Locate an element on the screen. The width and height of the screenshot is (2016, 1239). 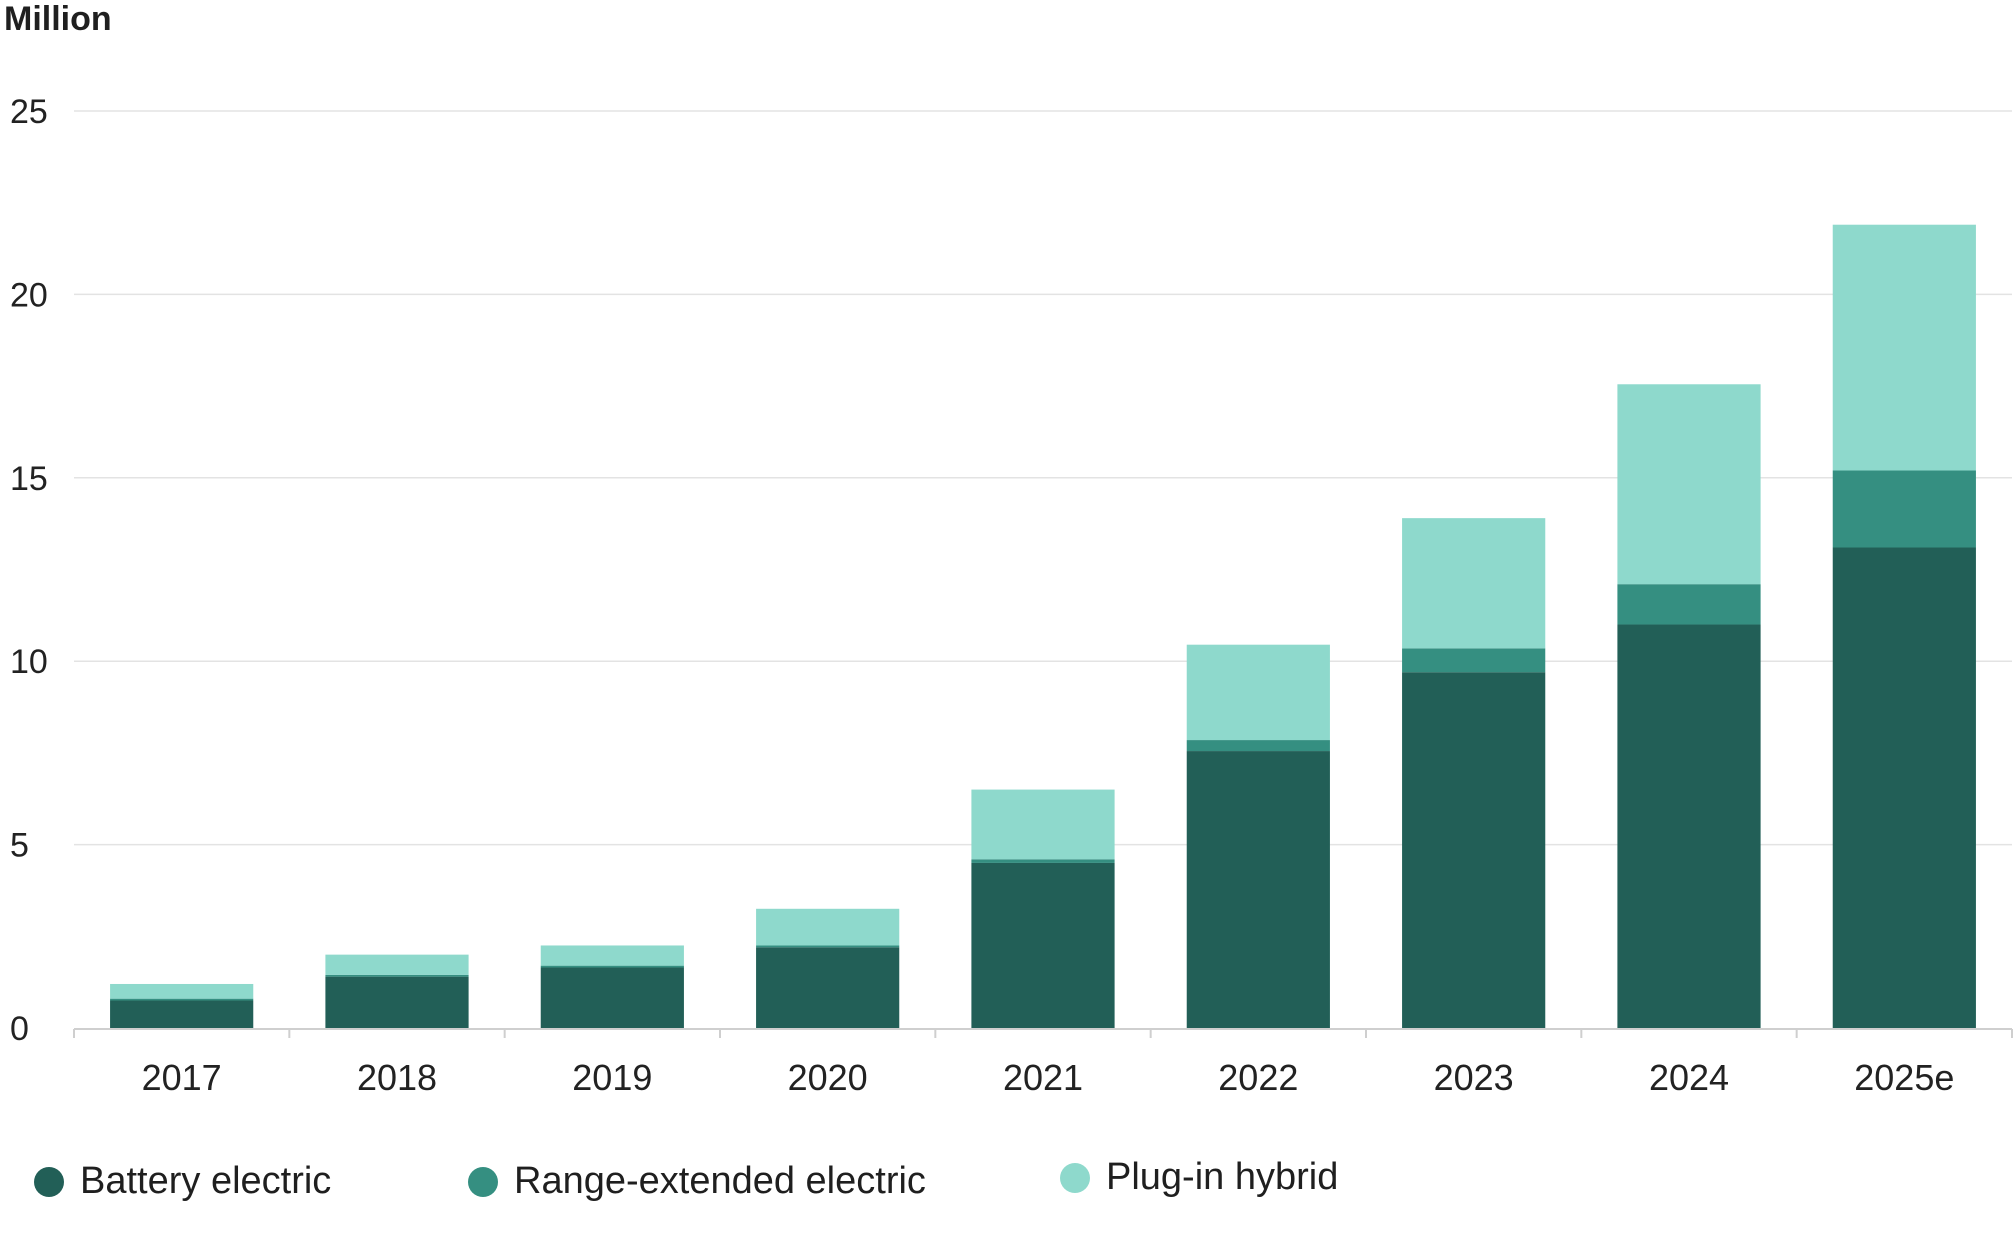
y-axis-ticks: 0 5 10 15 20 25 is located at coordinates (29, 570).